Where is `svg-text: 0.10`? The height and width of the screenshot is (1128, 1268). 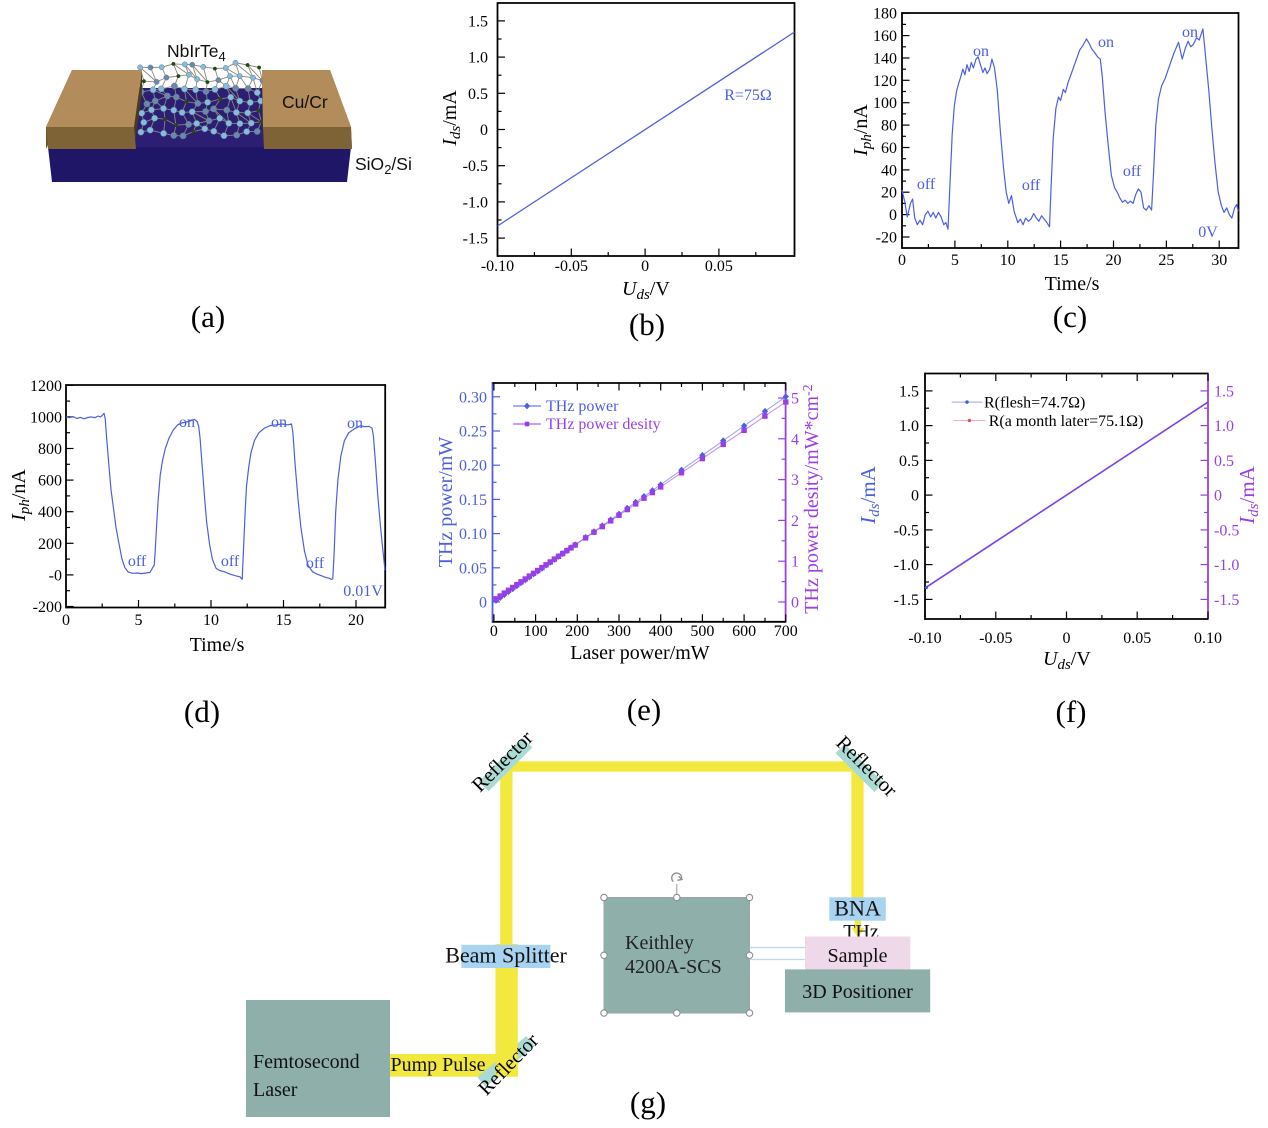
svg-text: 0.10 is located at coordinates (1208, 638).